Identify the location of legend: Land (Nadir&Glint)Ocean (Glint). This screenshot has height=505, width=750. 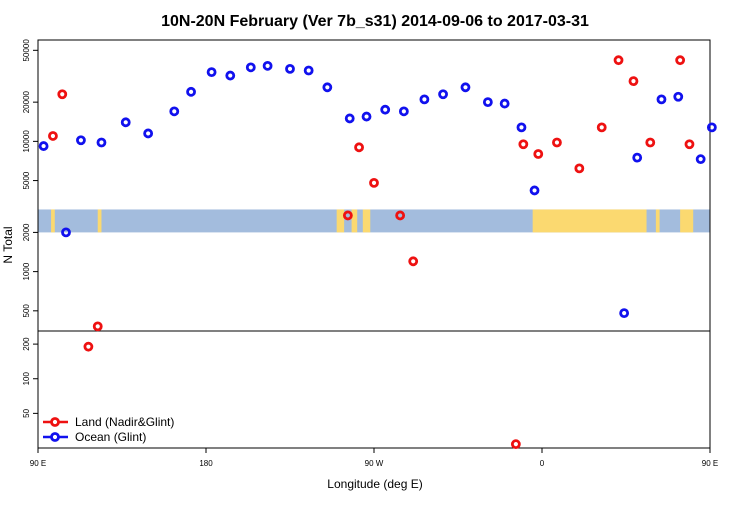
(108, 429).